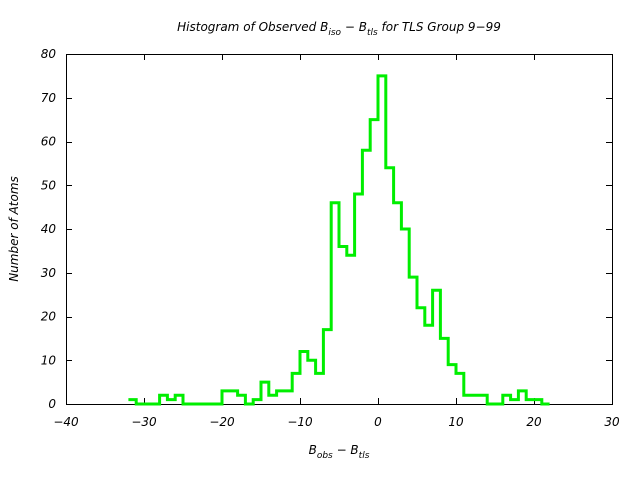 The height and width of the screenshot is (480, 640). I want to click on x-tick-label: −20, so click(222, 422).